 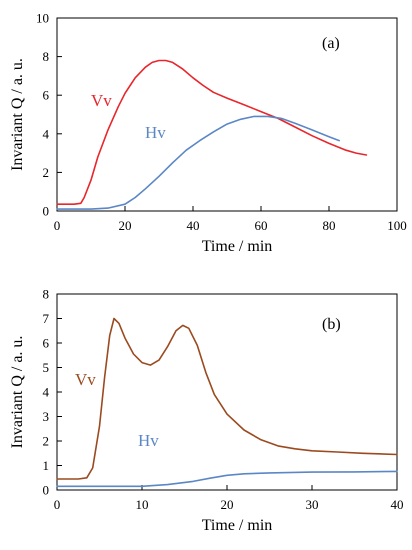 What do you see at coordinates (142, 504) in the screenshot?
I see `x-tick-label: 10` at bounding box center [142, 504].